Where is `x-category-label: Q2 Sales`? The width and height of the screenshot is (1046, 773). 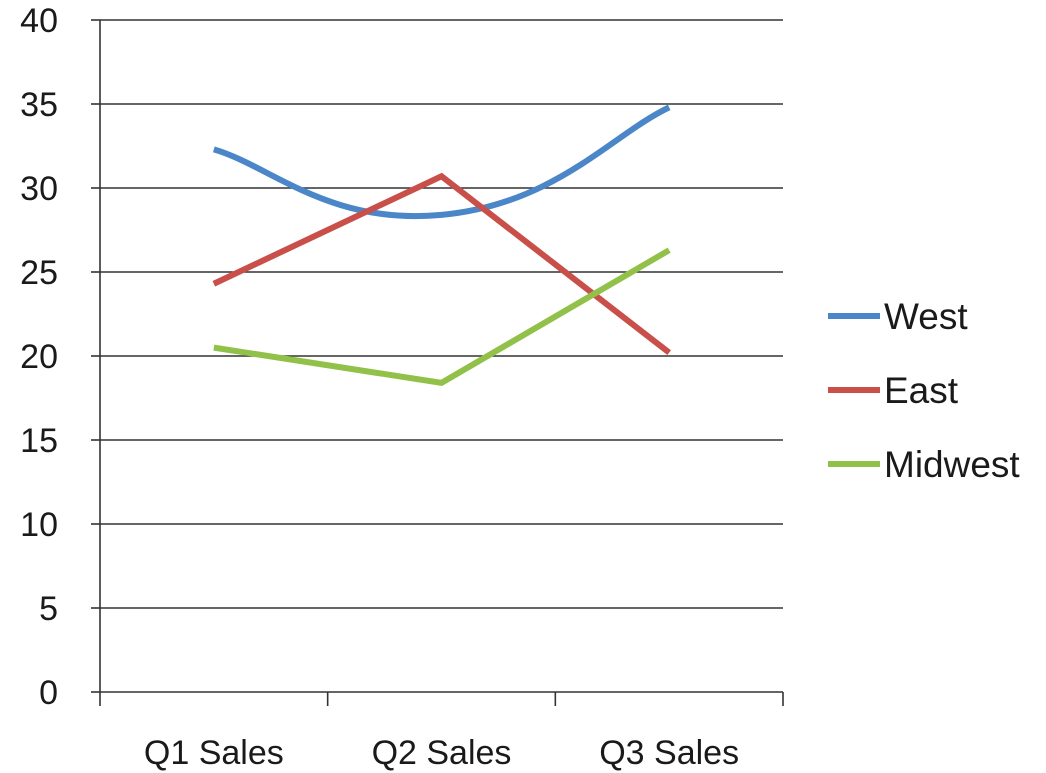
x-category-label: Q2 Sales is located at coordinates (442, 753).